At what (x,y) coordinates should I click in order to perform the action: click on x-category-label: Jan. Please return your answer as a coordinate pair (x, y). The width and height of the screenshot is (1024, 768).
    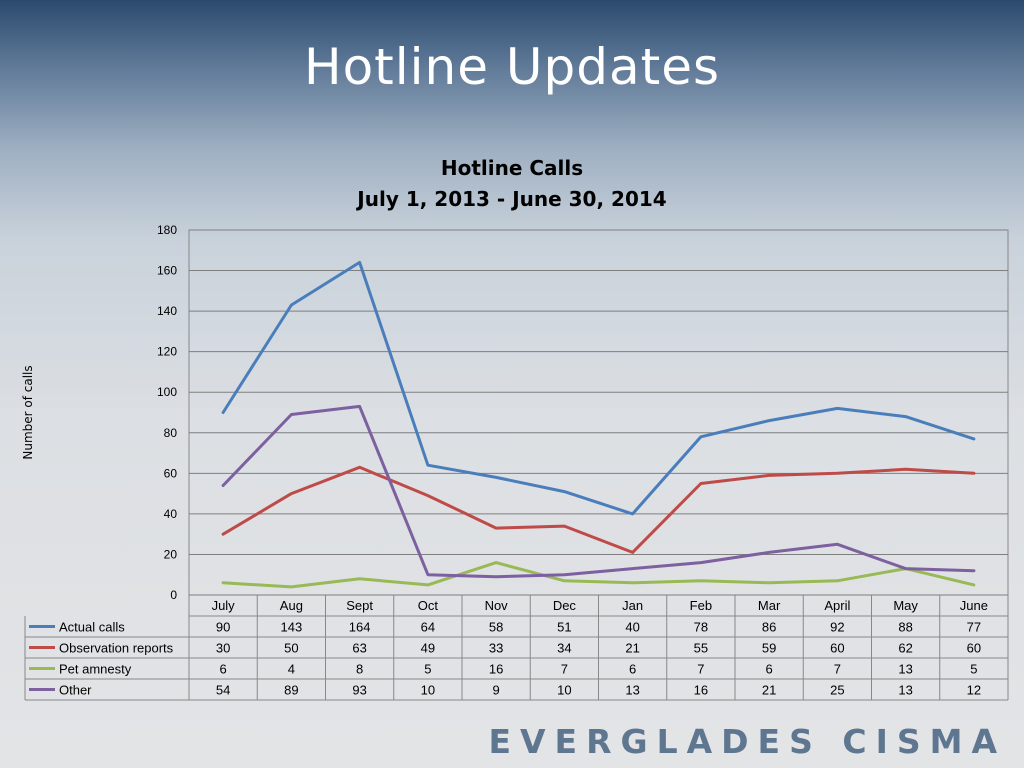
    Looking at the image, I should click on (632, 605).